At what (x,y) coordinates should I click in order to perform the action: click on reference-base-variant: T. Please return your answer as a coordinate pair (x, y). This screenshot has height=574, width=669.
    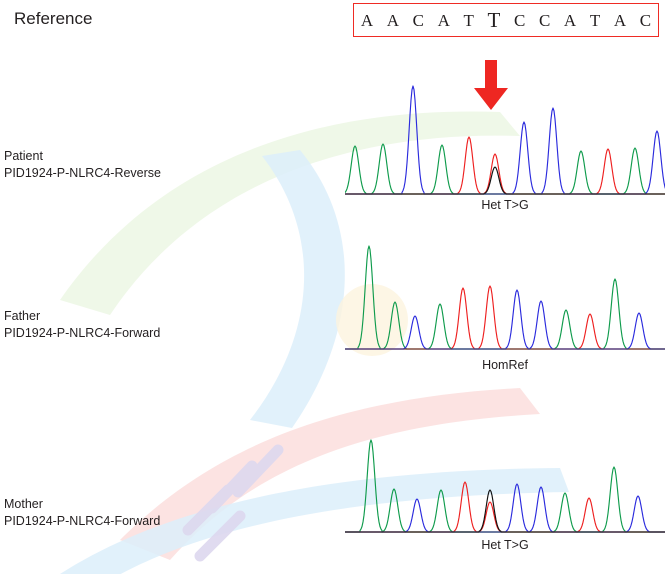
    Looking at the image, I should click on (494, 19).